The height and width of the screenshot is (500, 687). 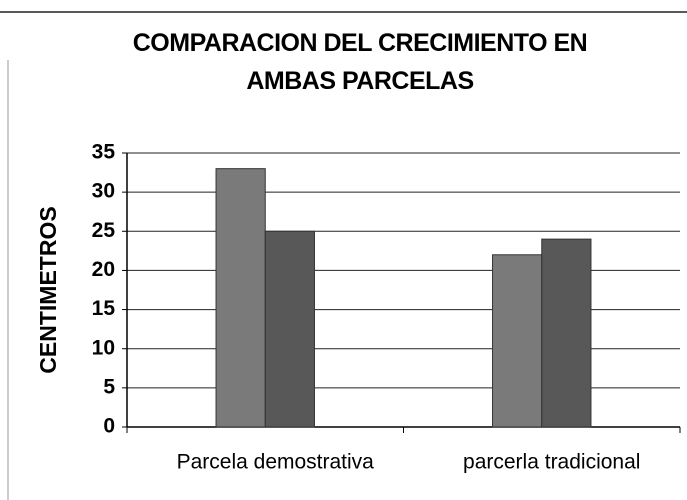 What do you see at coordinates (104, 230) in the screenshot?
I see `y-tick-label: 25` at bounding box center [104, 230].